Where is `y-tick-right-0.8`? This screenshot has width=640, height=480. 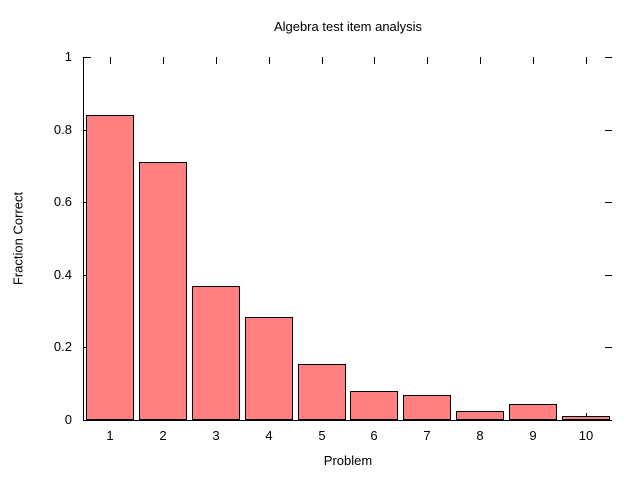 y-tick-right-0.8 is located at coordinates (608, 130).